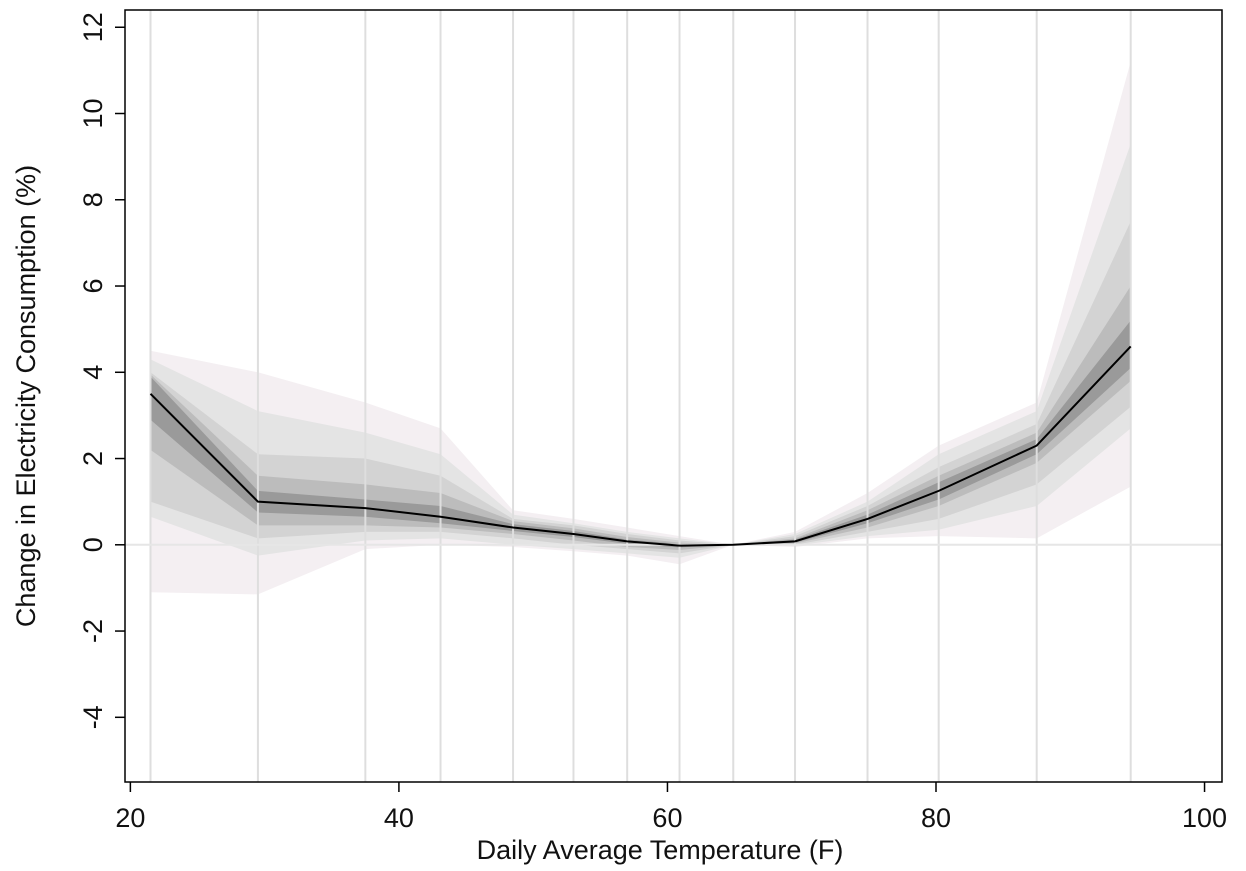 The height and width of the screenshot is (871, 1246). What do you see at coordinates (660, 850) in the screenshot?
I see `x-axis-title: Daily Average Temperature (F)` at bounding box center [660, 850].